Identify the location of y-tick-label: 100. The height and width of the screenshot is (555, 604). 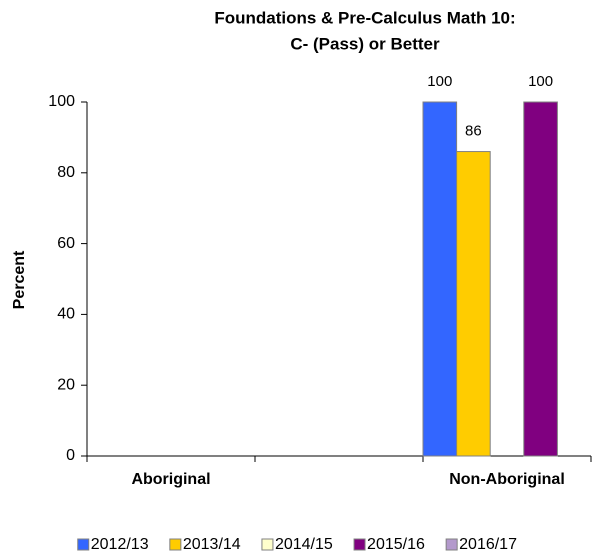
(61, 101).